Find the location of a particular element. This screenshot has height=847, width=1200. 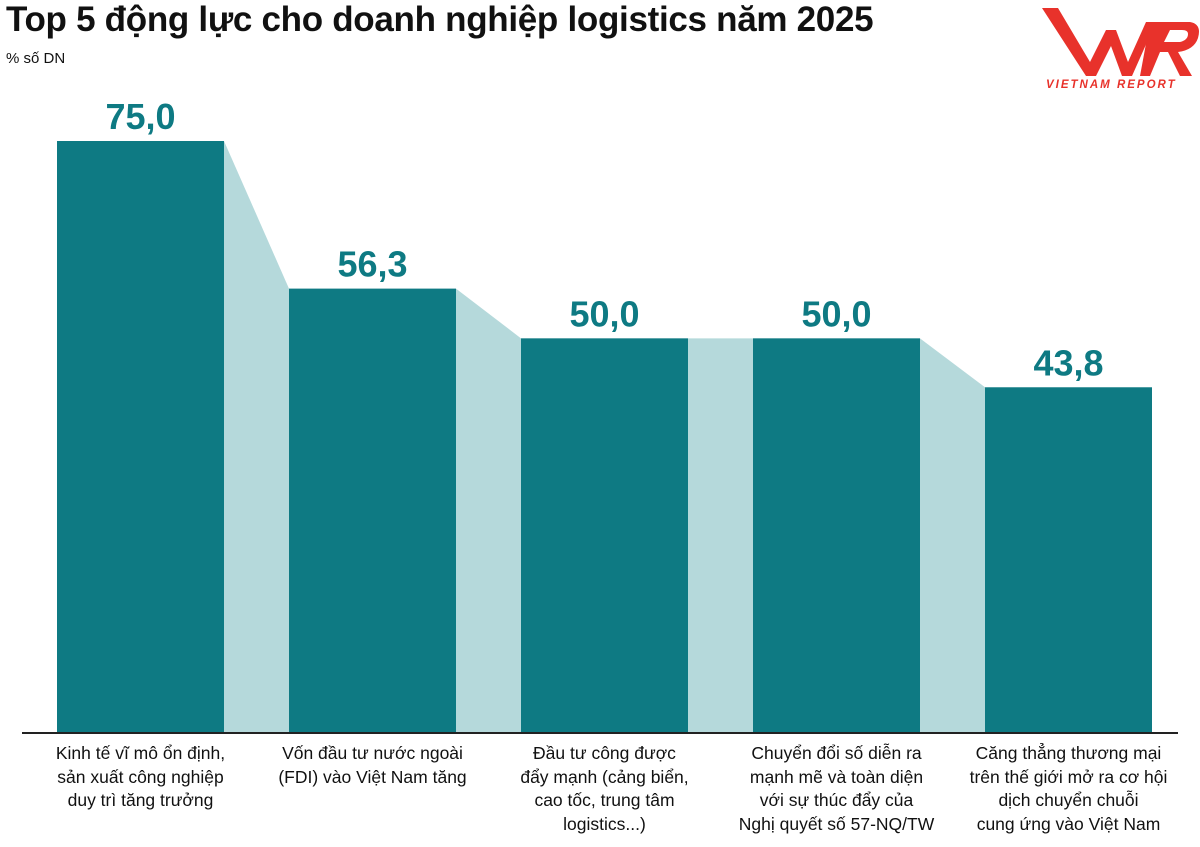

y-axis-unit: % số DN is located at coordinates (36, 58).